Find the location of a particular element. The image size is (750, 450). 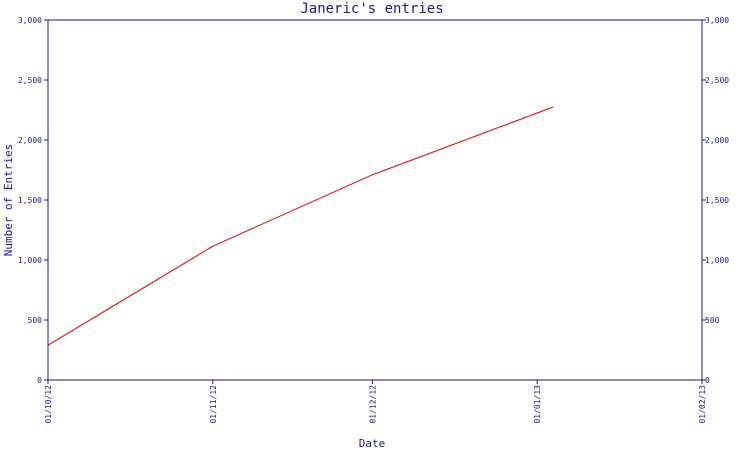

x-tick-label: 01/12/12 is located at coordinates (372, 404).